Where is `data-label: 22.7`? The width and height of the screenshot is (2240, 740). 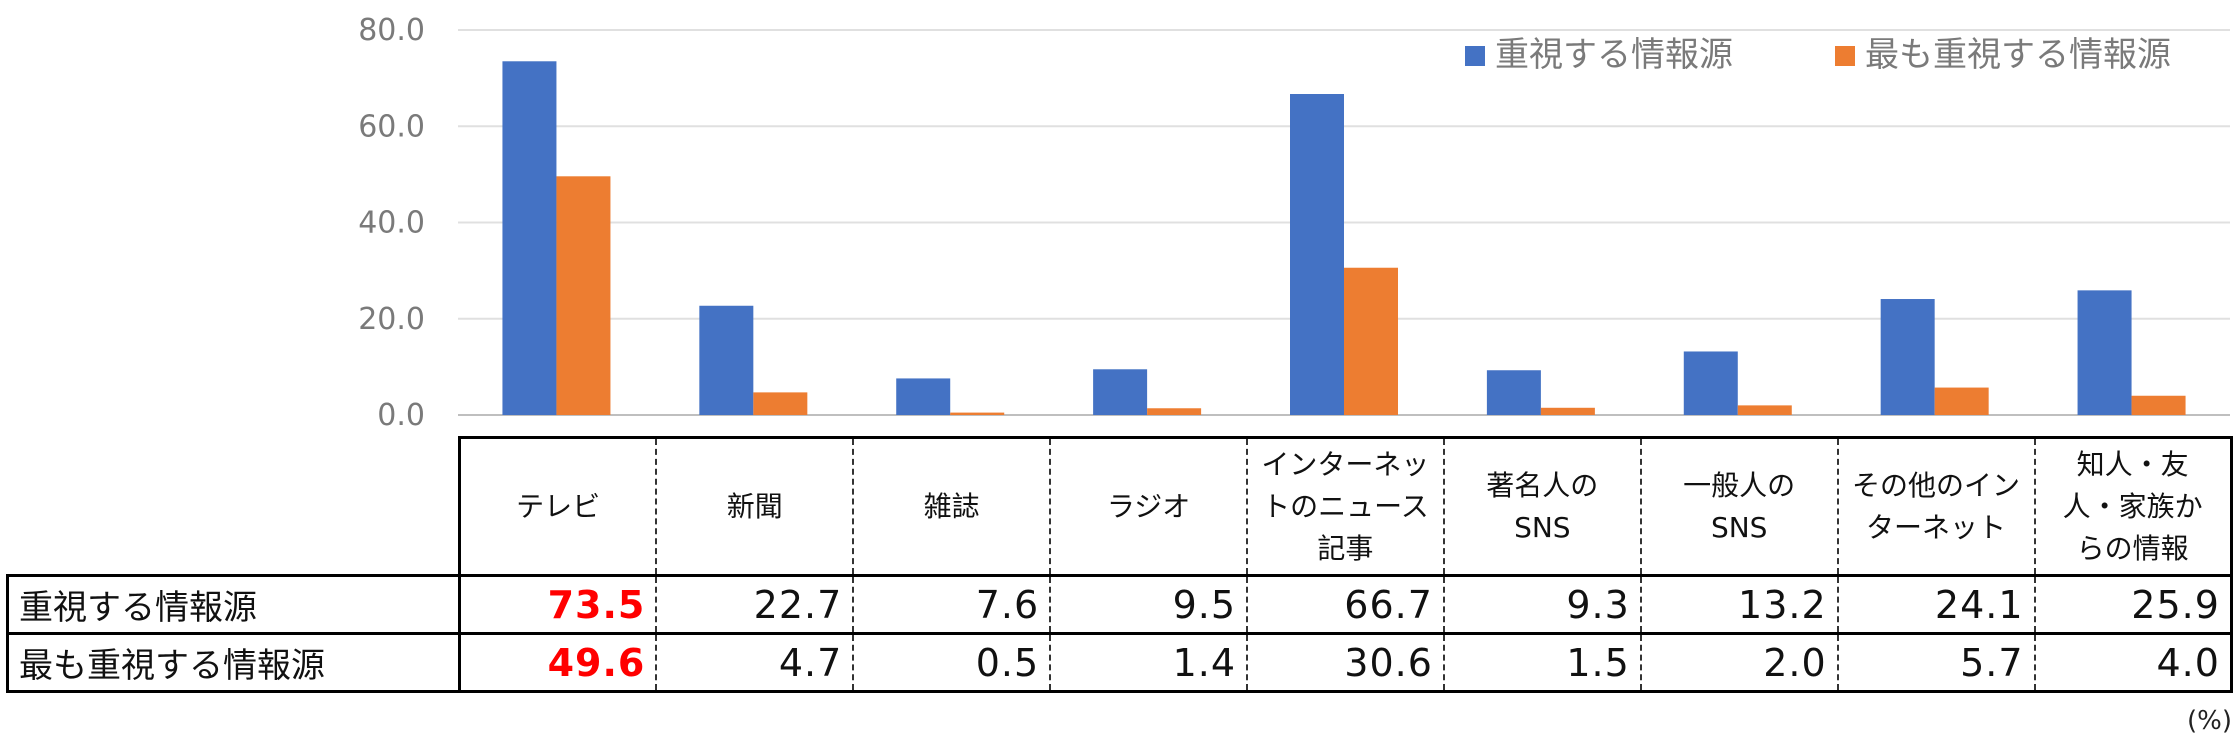
data-label: 22.7 is located at coordinates (755, 604).